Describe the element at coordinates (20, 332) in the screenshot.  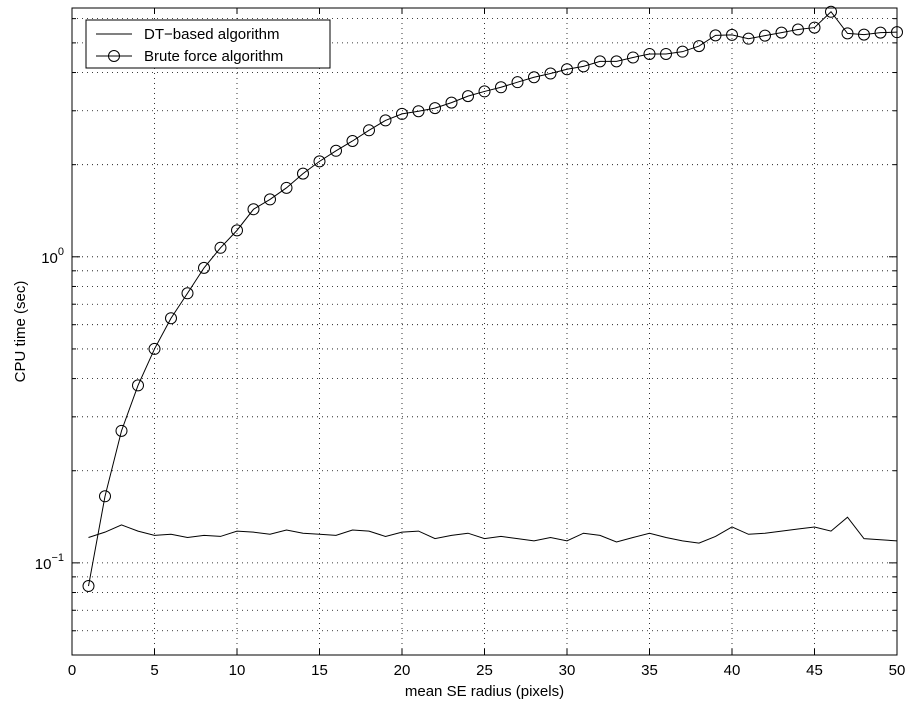
I see `y-axis-label: CPU time (sec)` at that location.